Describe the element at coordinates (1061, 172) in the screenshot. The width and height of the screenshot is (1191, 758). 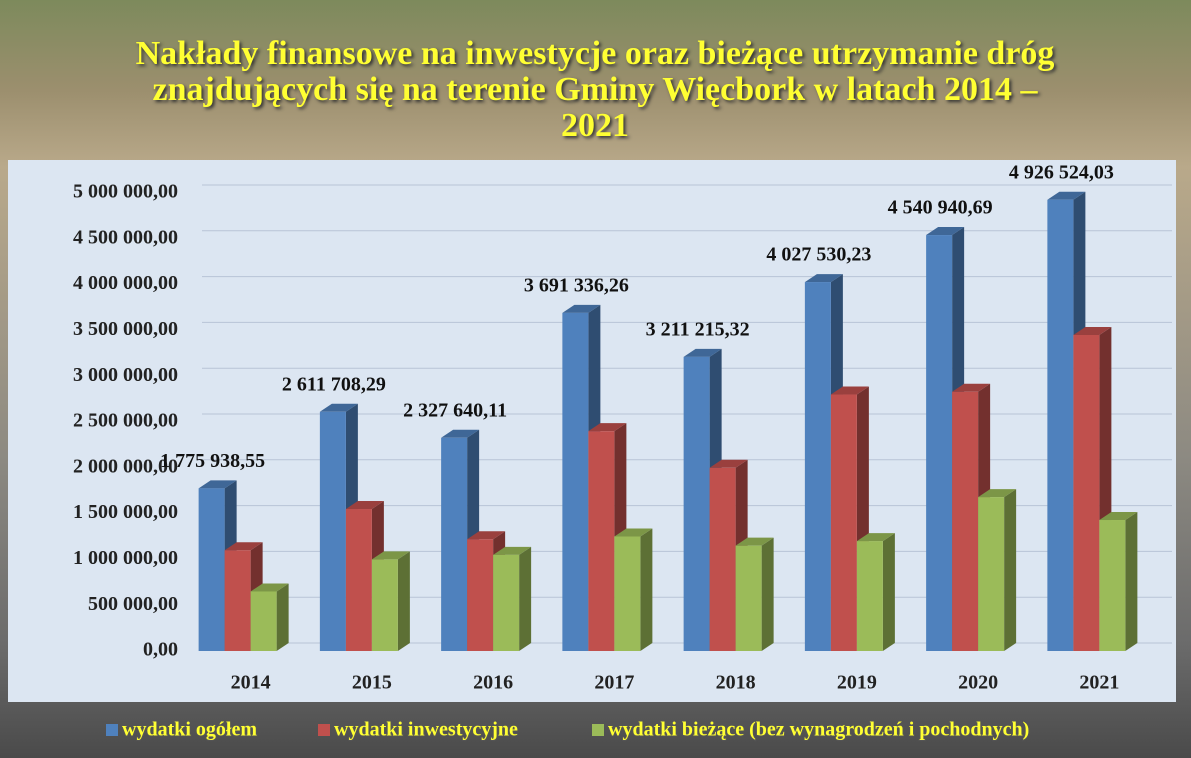
I see `value-label: 4 926 524,03` at that location.